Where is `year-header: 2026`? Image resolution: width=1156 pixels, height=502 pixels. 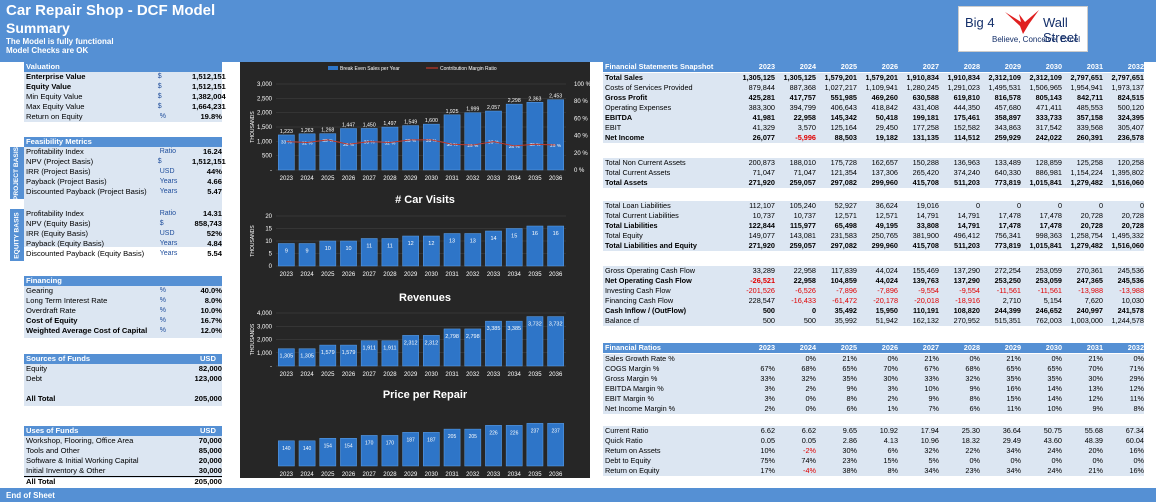
year-header: 2026 is located at coordinates (889, 347).